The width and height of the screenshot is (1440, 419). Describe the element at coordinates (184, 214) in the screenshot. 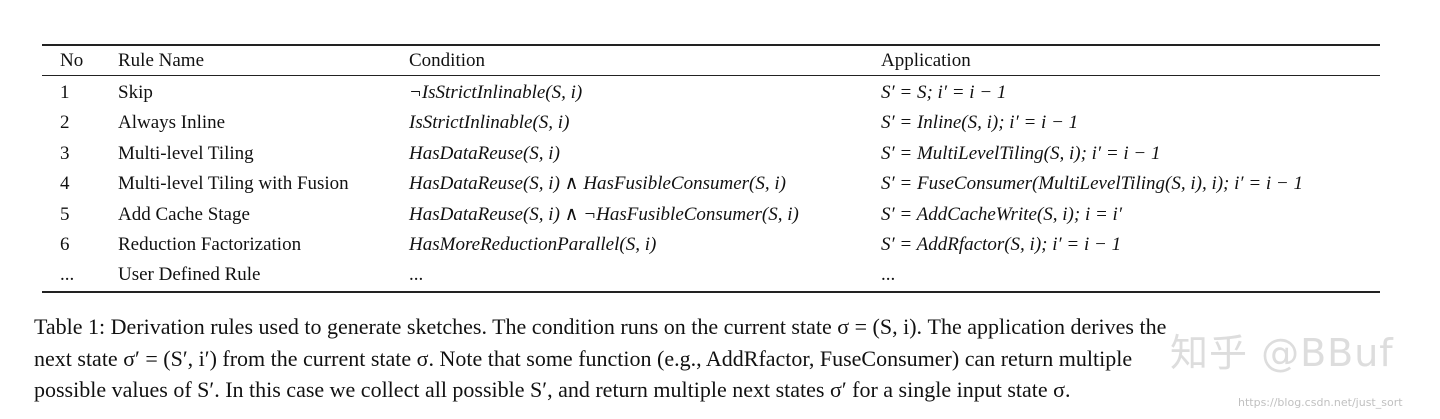

I see `table-row-5-rule-name: Add Cache Stage` at that location.